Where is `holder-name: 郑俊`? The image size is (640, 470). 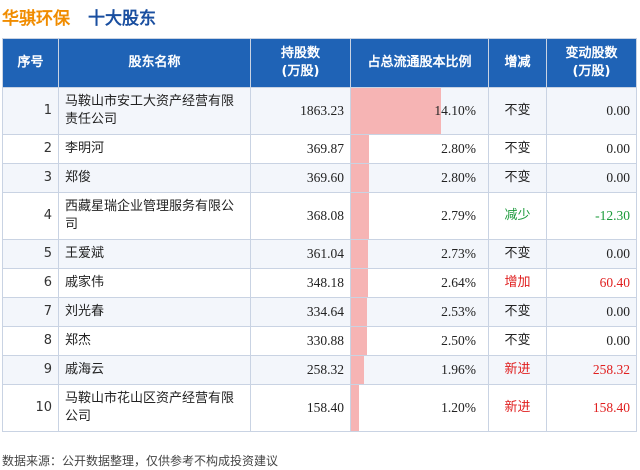
holder-name: 郑俊 is located at coordinates (154, 178).